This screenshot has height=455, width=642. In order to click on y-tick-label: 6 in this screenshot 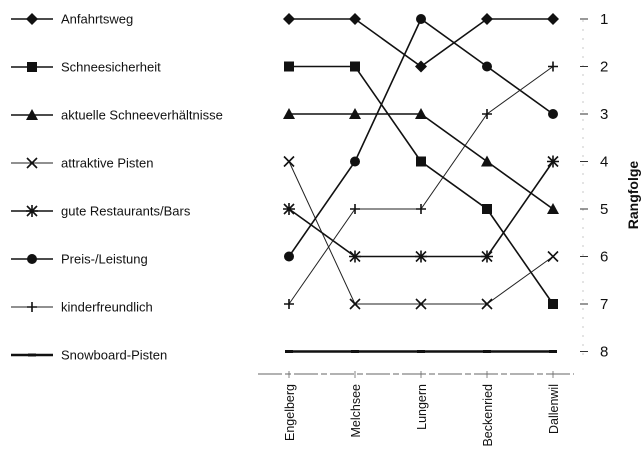, I will do `click(604, 257)`.